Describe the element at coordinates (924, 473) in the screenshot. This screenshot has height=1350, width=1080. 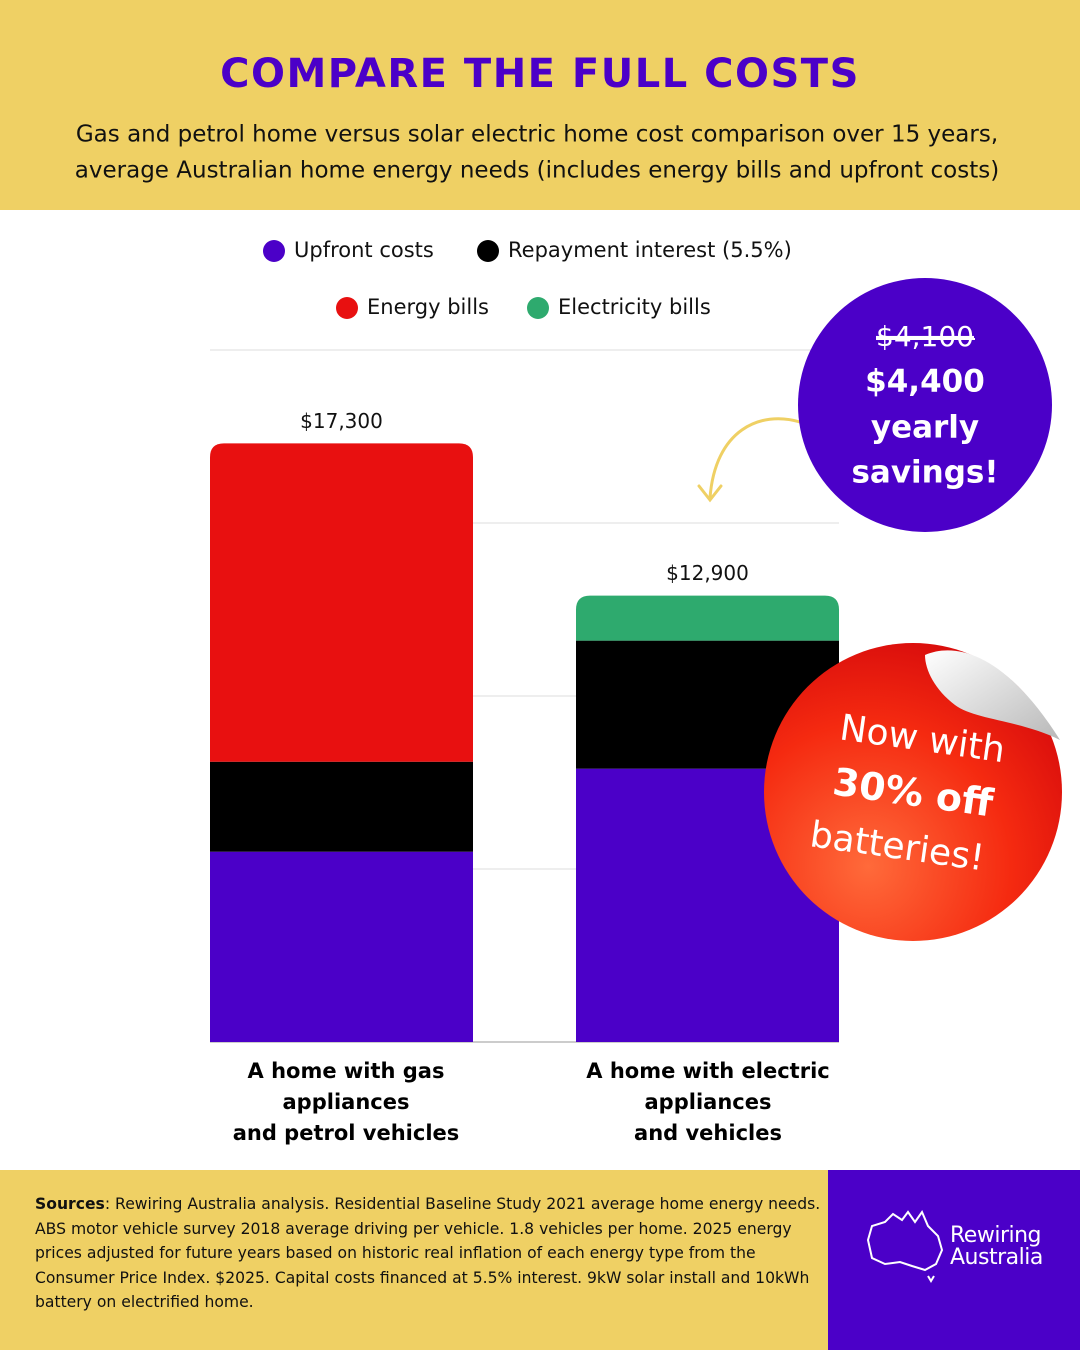
I see `savings-text: savings!` at that location.